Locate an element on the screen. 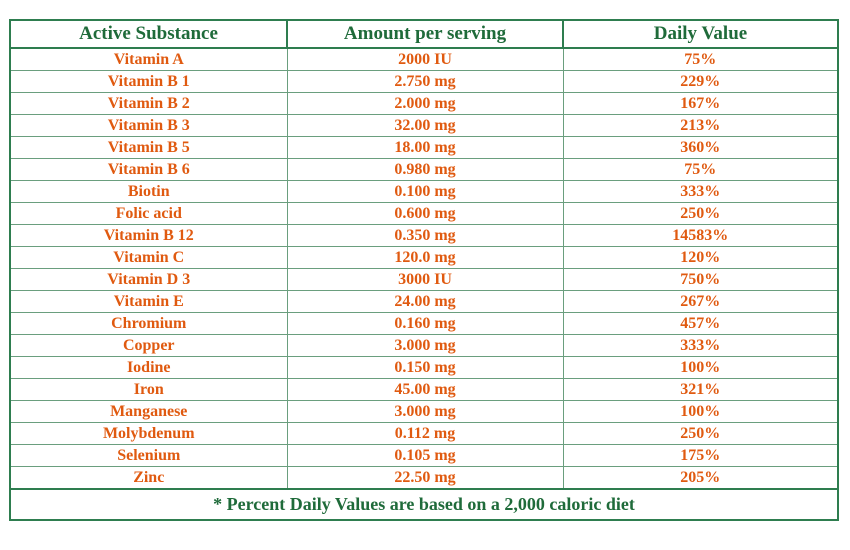 This screenshot has width=850, height=550. table-row: Vitamin B 12 0.350 mg 14583% is located at coordinates (424, 235).